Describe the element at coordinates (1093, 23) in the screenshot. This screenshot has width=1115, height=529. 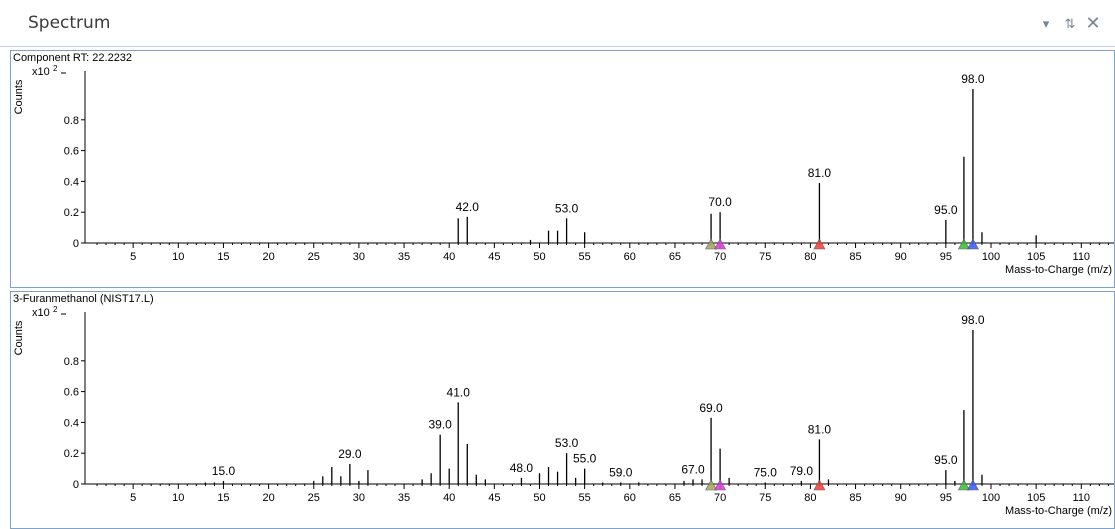
I see `close-icon: ✕` at that location.